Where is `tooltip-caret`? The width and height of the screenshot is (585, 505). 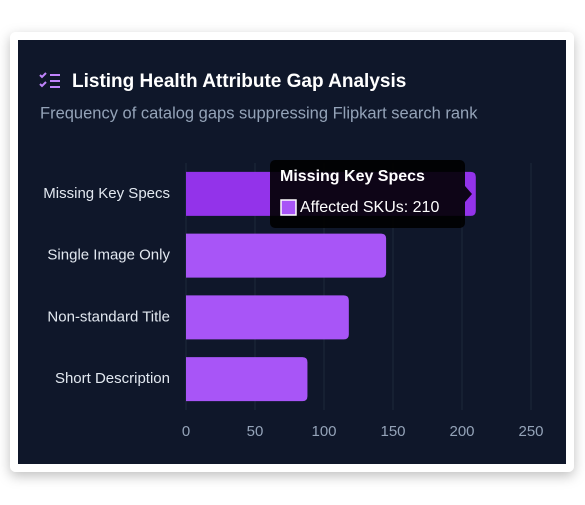 tooltip-caret is located at coordinates (468, 194).